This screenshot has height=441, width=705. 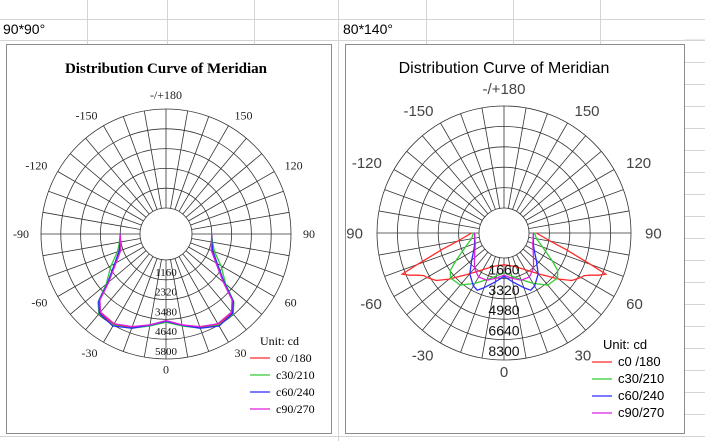 I want to click on radial-tick-label: 5800, so click(x=166, y=352).